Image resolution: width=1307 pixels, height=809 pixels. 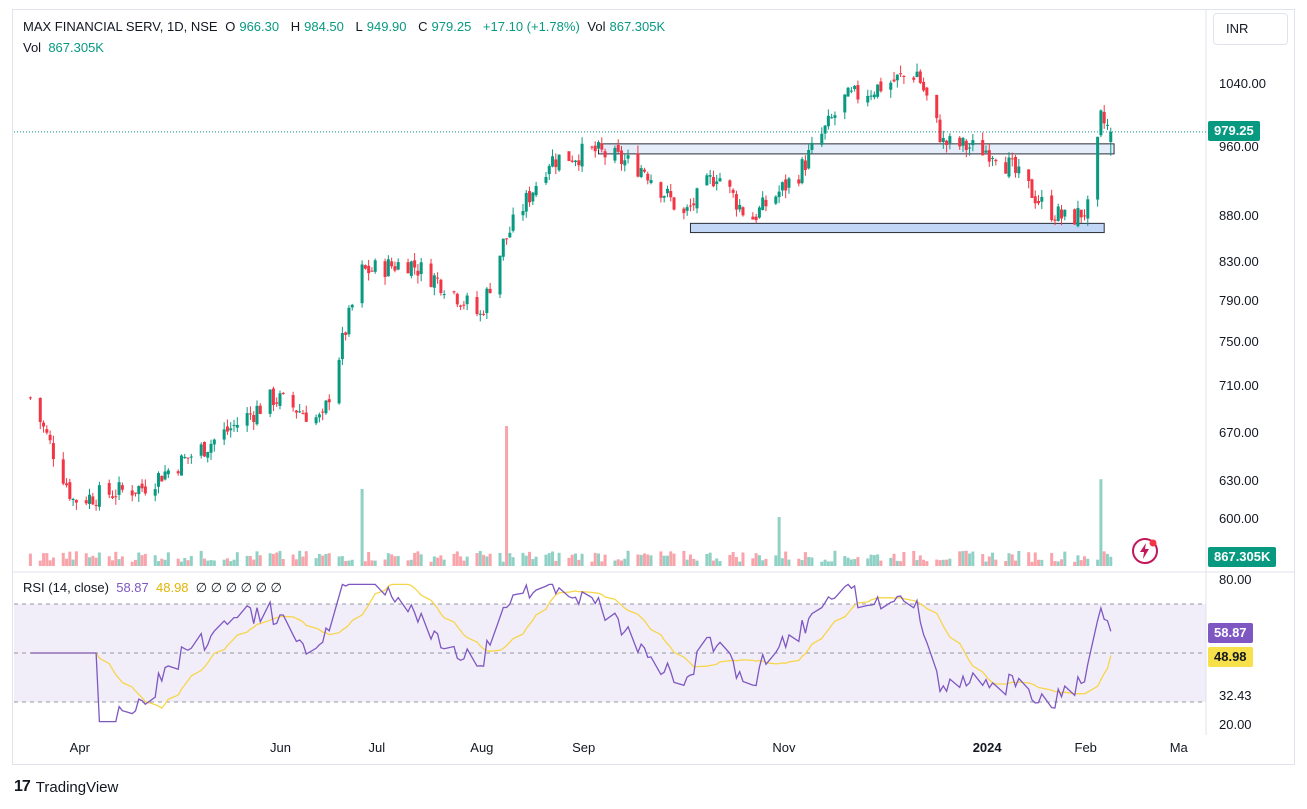 I want to click on price-tick-label: 960.00, so click(x=1239, y=146).